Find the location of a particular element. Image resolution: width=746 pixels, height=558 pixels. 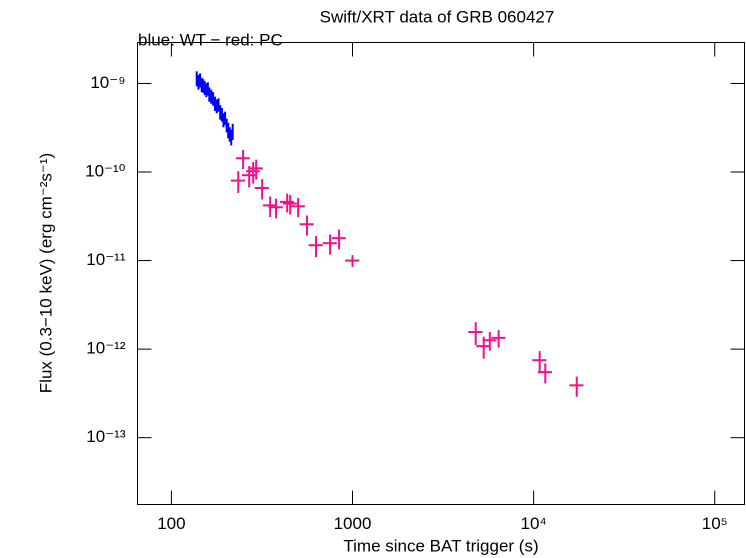

x-axis-label: Time since BAT trigger (s) is located at coordinates (440, 545).